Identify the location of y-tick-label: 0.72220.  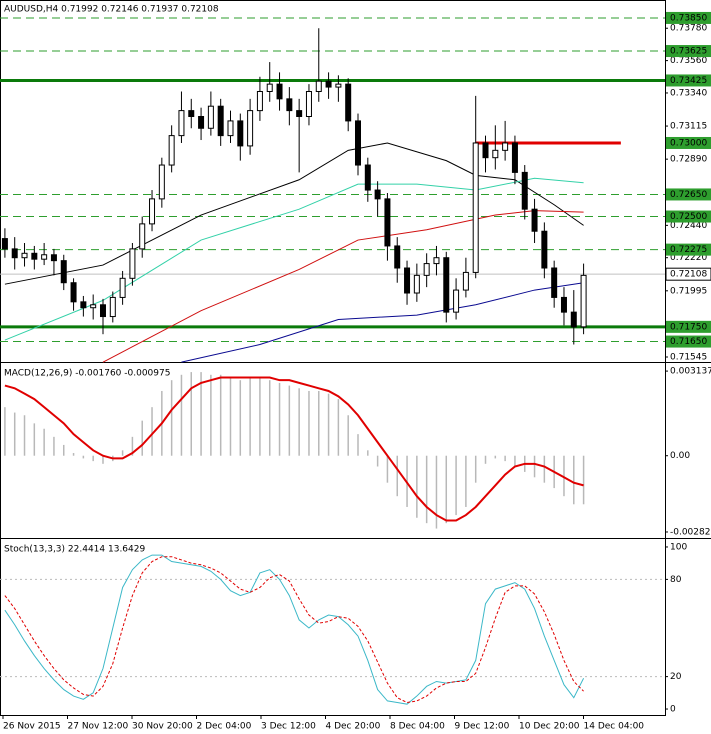
(688, 258).